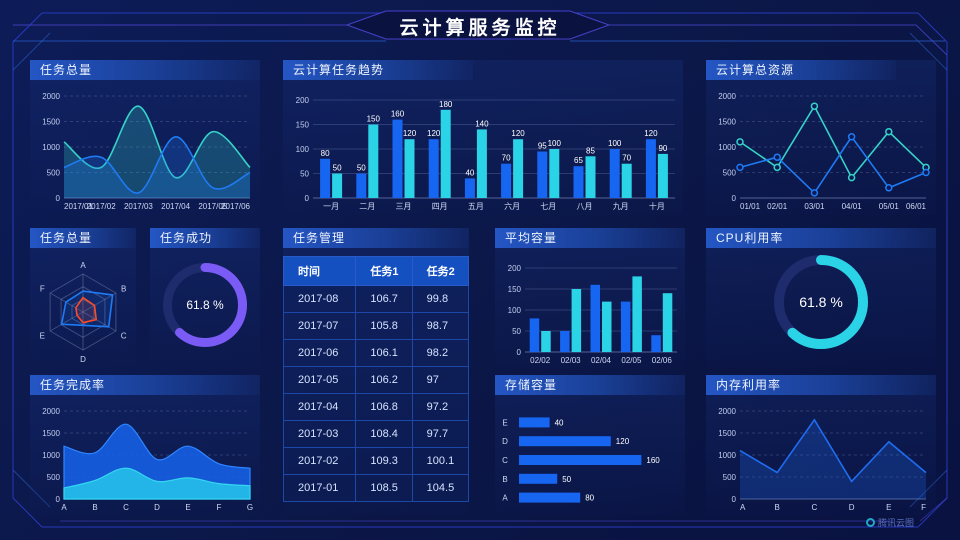 This screenshot has height=540, width=960. Describe the element at coordinates (175, 206) in the screenshot. I see `svg-text: 2017/04` at that location.